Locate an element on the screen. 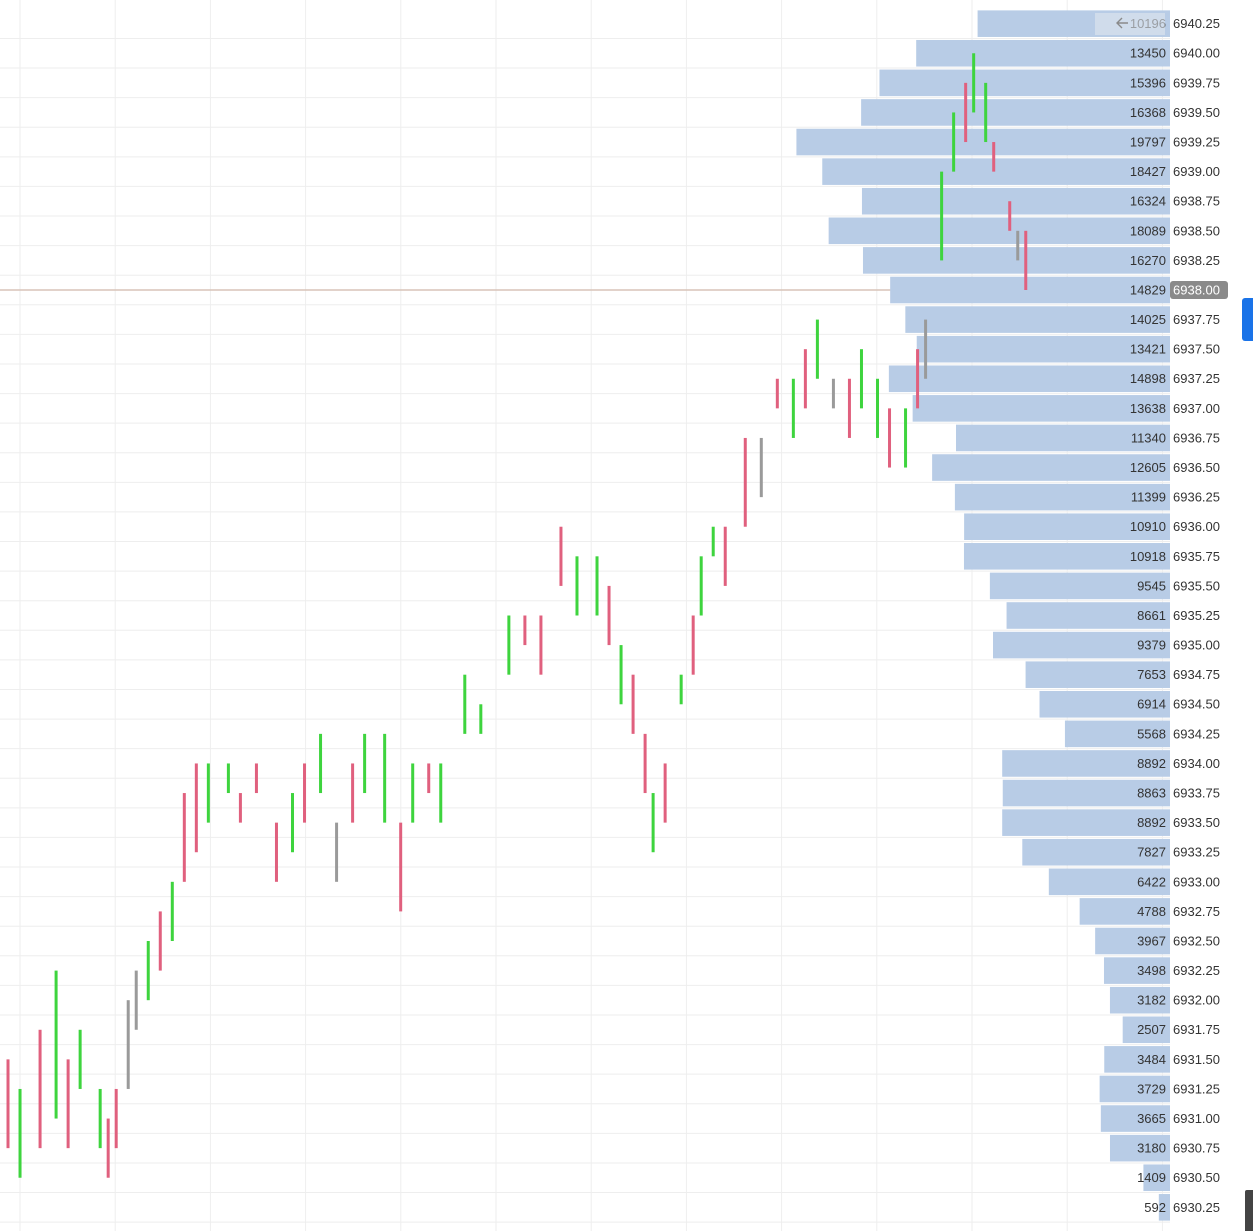  back-button is located at coordinates (1130, 24).